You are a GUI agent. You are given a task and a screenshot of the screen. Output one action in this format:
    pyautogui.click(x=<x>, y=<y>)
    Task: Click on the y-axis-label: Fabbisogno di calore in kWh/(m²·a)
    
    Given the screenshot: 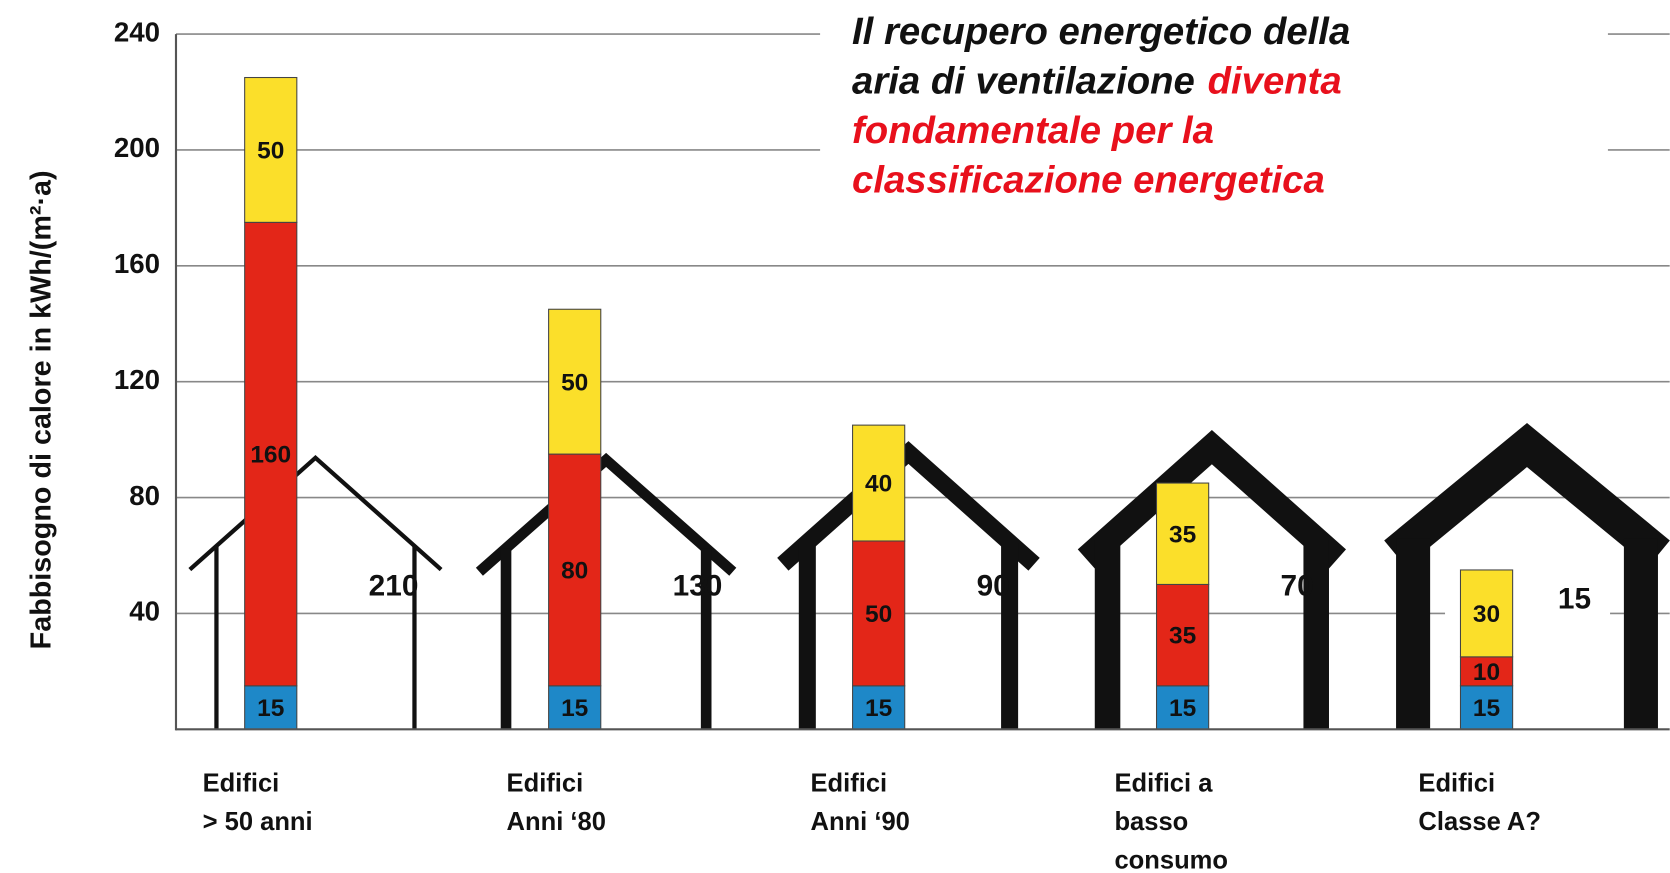 What is the action you would take?
    pyautogui.click(x=42, y=409)
    